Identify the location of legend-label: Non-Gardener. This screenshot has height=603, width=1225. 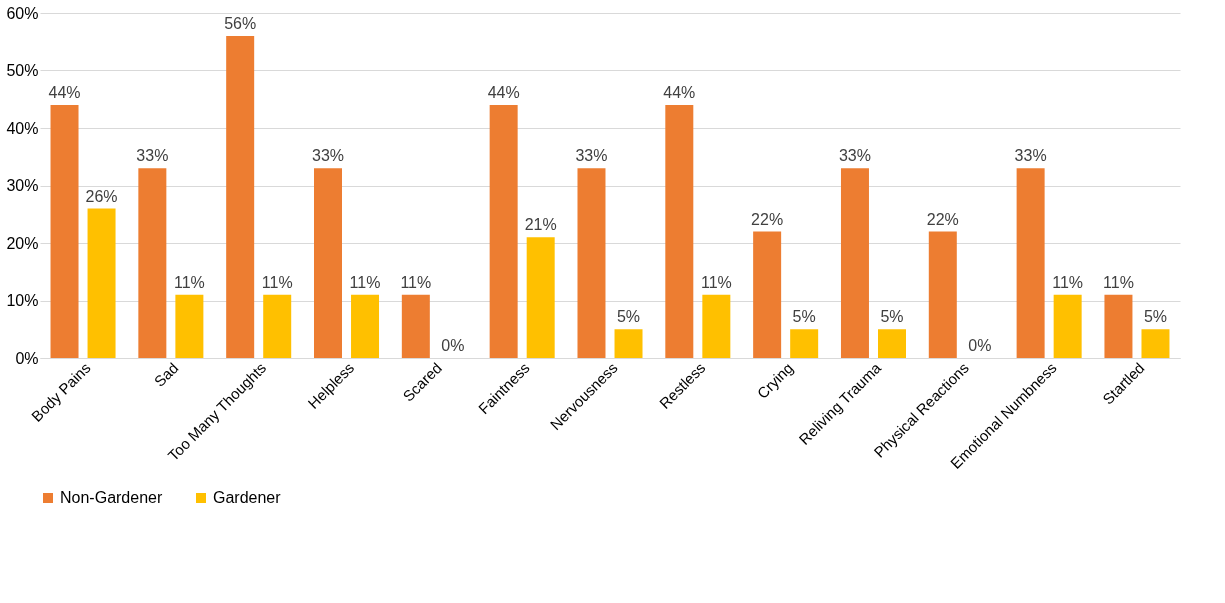
(111, 497).